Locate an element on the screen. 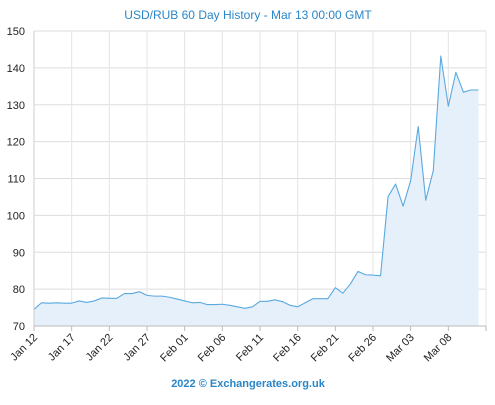 The width and height of the screenshot is (495, 405). y-tick-label: 130 is located at coordinates (16, 106).